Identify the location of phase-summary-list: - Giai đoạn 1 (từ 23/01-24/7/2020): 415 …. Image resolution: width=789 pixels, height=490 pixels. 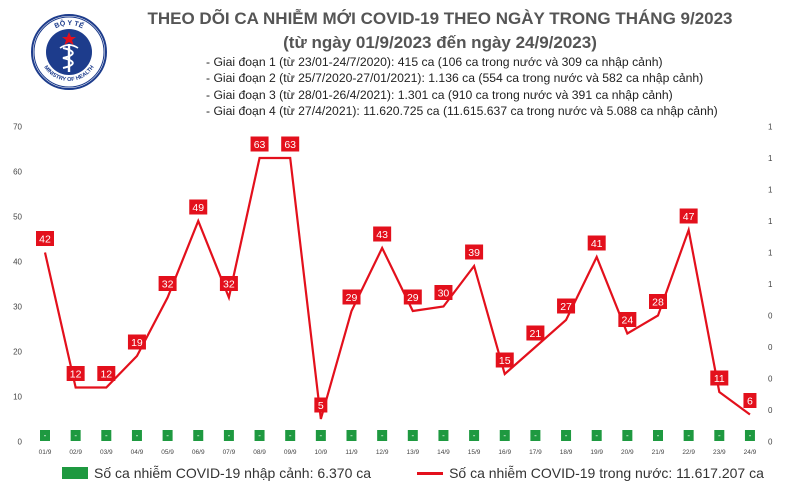
(462, 86).